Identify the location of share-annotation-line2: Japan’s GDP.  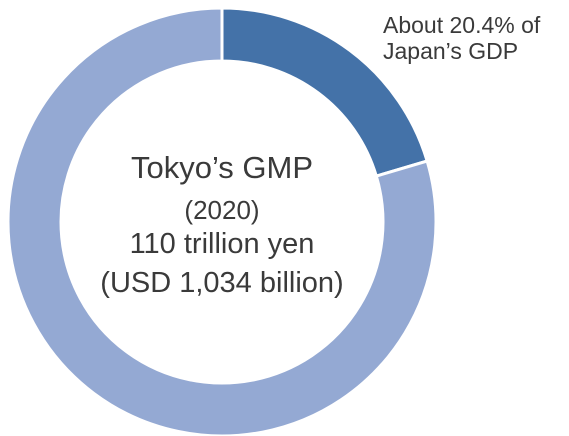
(451, 51).